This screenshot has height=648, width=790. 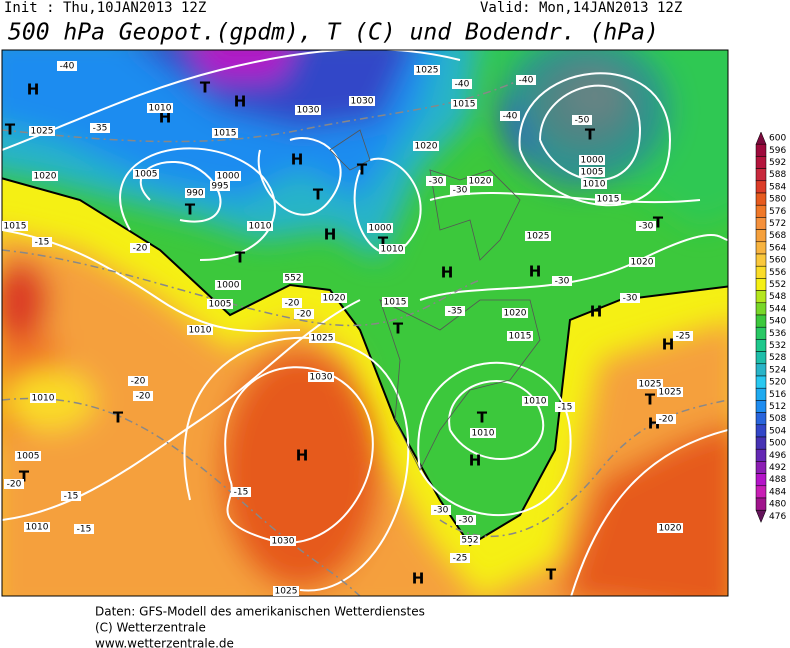 What do you see at coordinates (777, 419) in the screenshot?
I see `colorbar-label: 508` at bounding box center [777, 419].